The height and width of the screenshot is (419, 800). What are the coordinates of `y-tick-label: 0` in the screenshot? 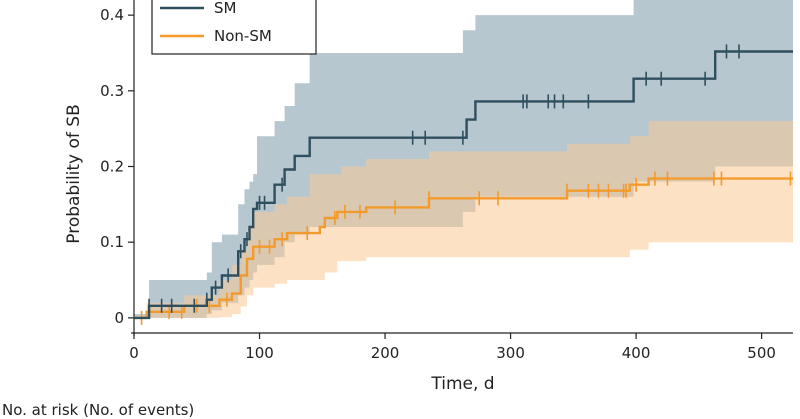 It's located at (119, 318).